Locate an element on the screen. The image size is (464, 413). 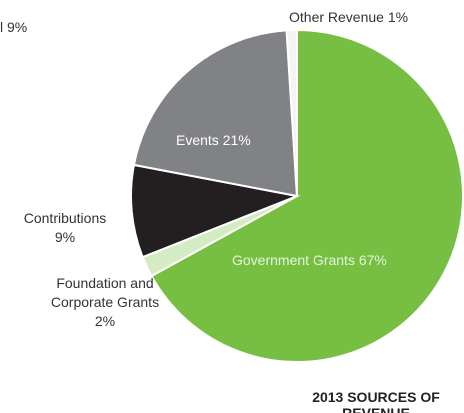
slice-label: Foundation and Corporate Grants 2% is located at coordinates (105, 302).